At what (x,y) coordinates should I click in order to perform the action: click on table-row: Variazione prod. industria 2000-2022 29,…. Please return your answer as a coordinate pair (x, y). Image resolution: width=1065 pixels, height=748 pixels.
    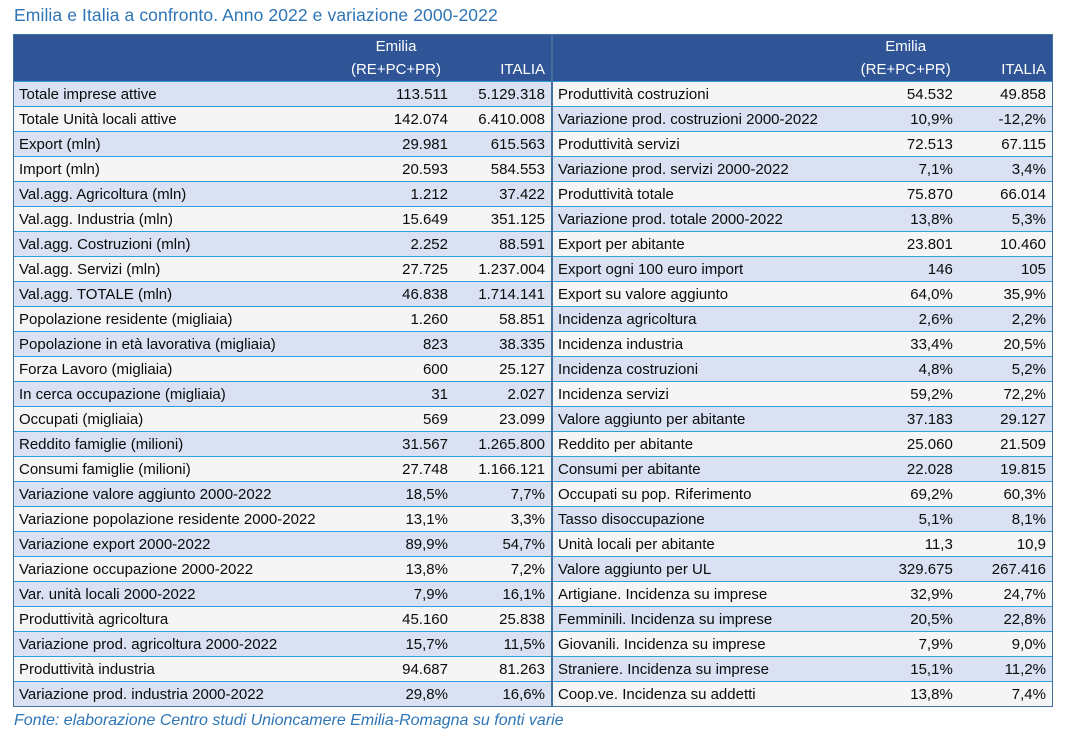
    Looking at the image, I should click on (282, 693).